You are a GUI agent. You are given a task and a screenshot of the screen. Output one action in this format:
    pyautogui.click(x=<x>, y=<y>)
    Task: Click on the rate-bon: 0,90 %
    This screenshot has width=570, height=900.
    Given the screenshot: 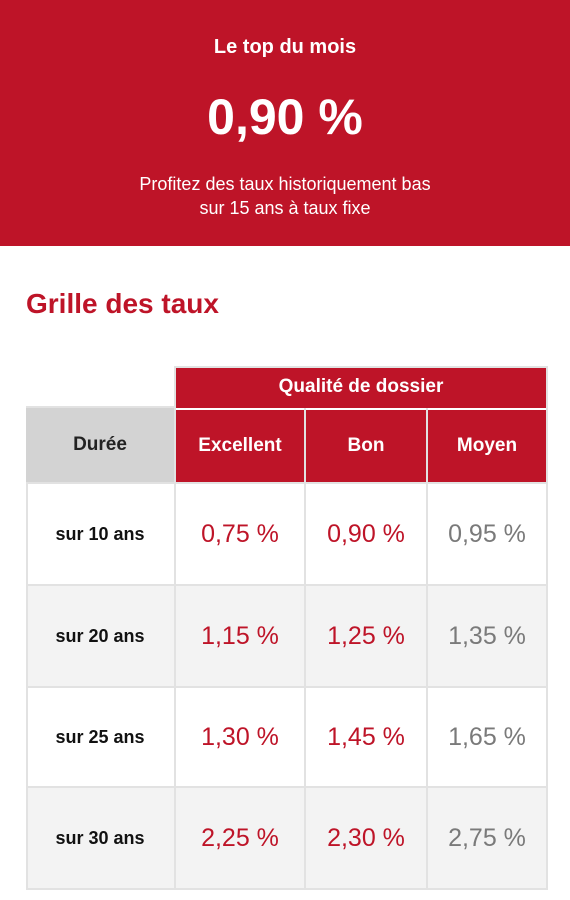 What is the action you would take?
    pyautogui.click(x=366, y=533)
    